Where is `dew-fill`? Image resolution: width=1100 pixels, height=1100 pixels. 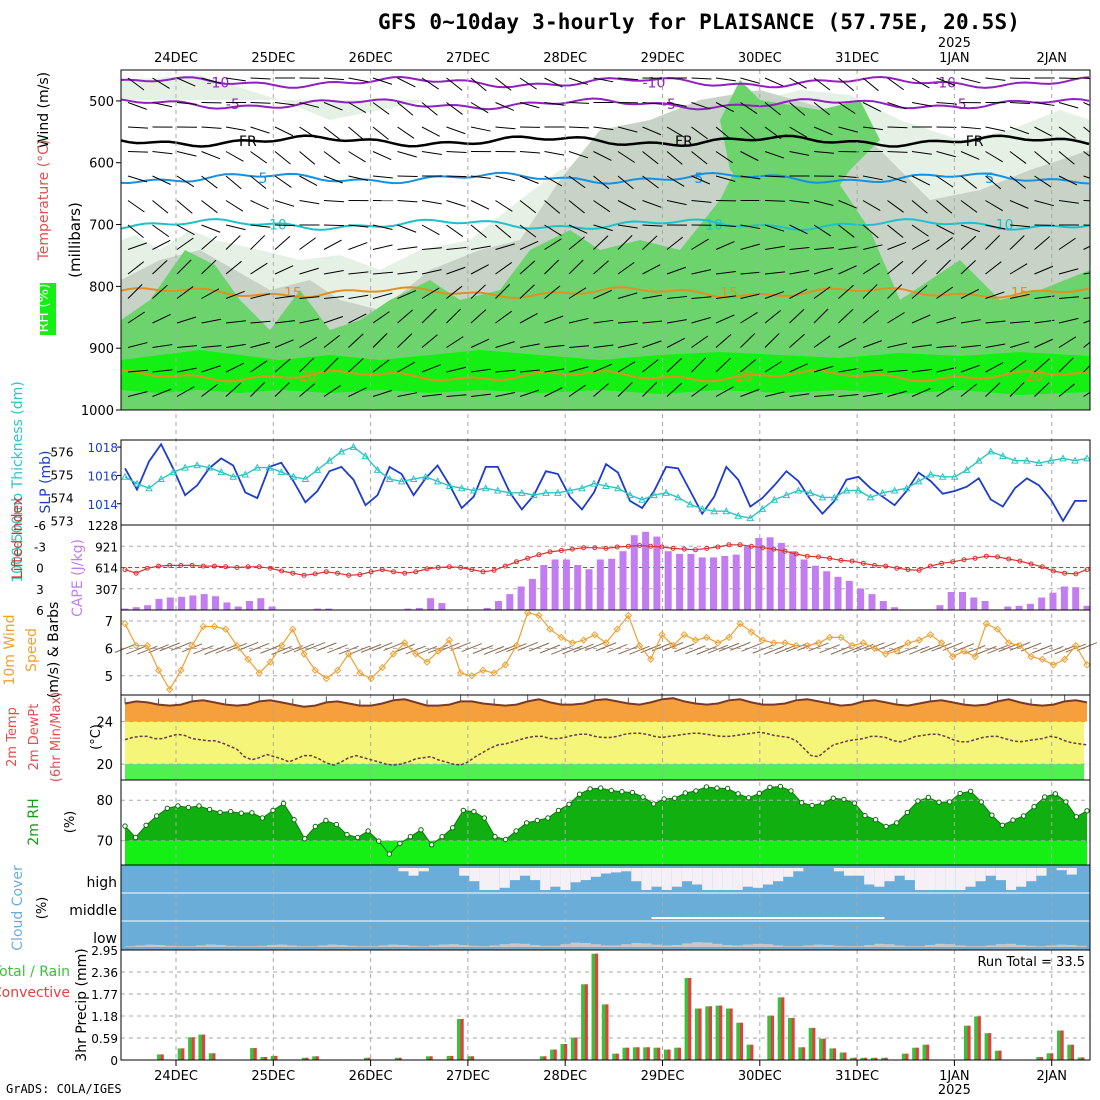
dew-fill is located at coordinates (604, 743).